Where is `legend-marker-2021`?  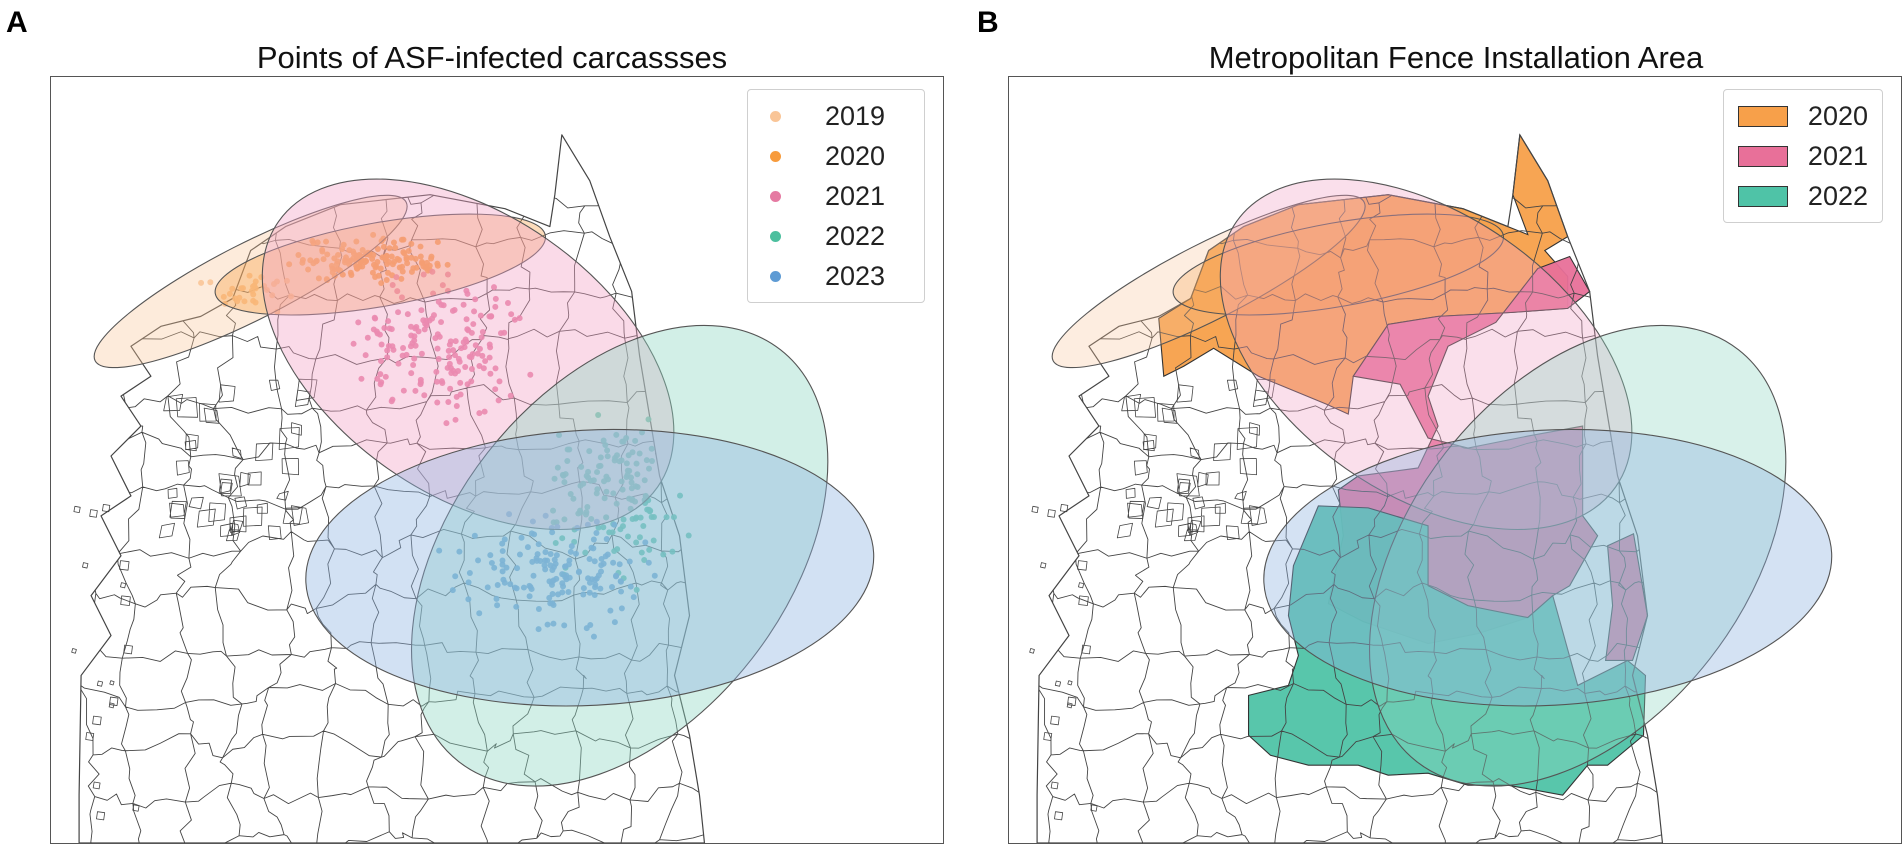
legend-marker-2021 is located at coordinates (775, 196).